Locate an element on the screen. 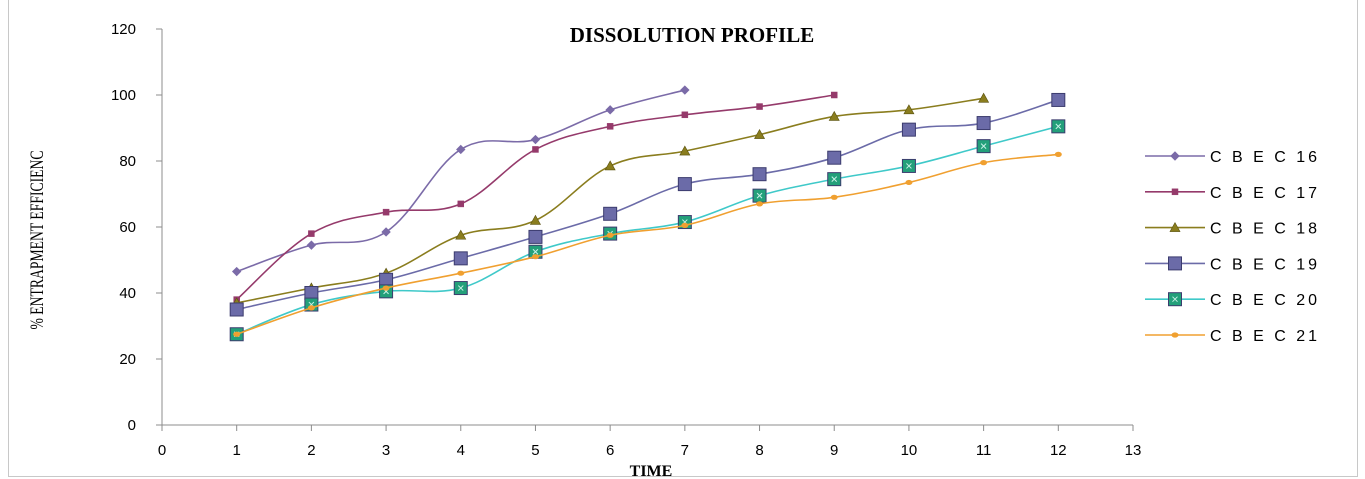  y-tick-label: 0 is located at coordinates (132, 425).